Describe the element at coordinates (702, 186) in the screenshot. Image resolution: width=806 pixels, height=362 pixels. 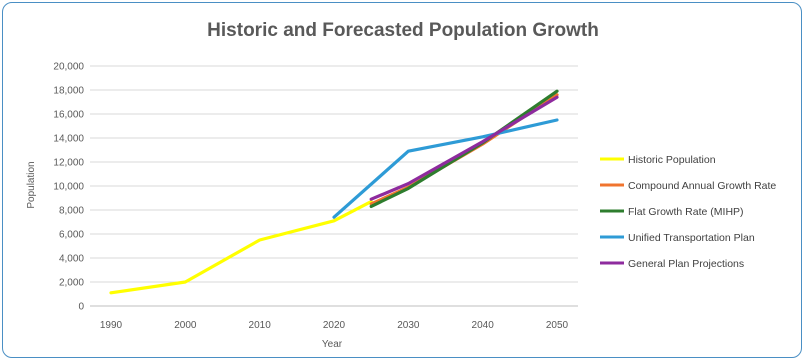
I see `legend-label: Compound Annual Growth Rate` at that location.